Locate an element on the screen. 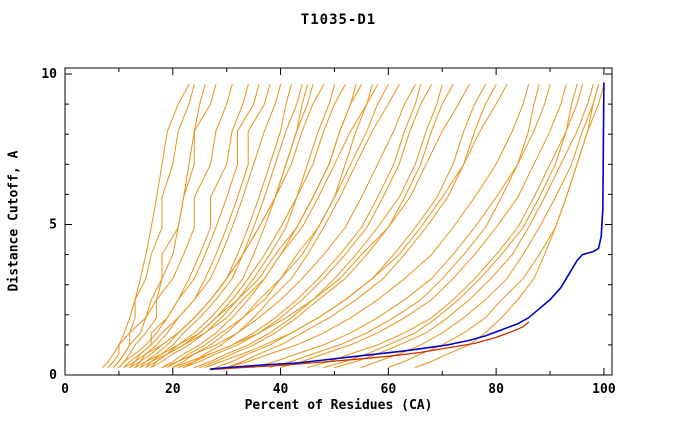  svg-text: 80 is located at coordinates (496, 389).